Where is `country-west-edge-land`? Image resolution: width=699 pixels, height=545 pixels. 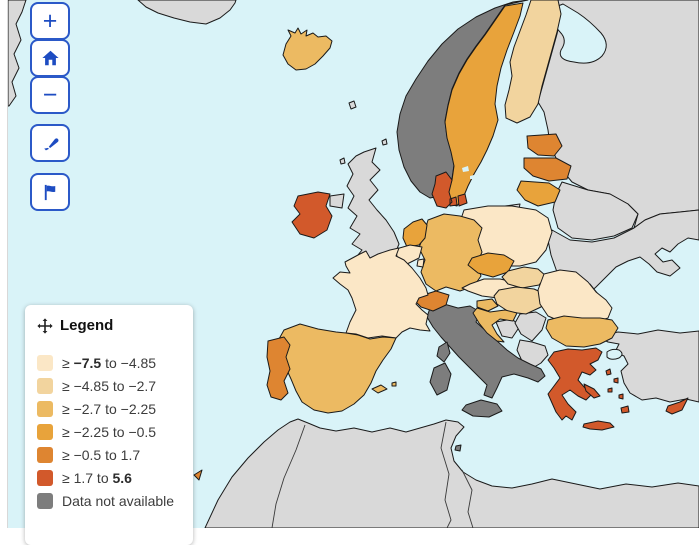 country-west-edge-land is located at coordinates (17, 53).